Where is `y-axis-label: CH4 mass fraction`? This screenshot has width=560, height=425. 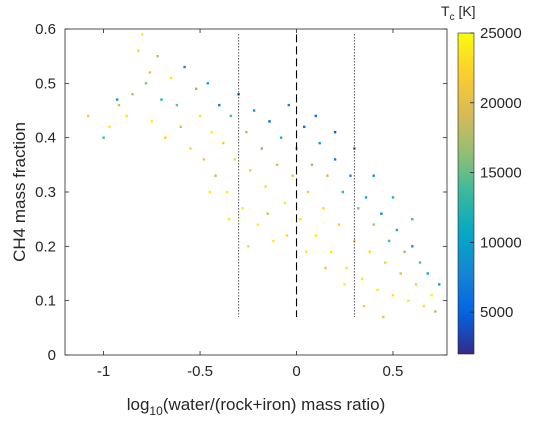 y-axis-label: CH4 mass fraction is located at coordinates (19, 192).